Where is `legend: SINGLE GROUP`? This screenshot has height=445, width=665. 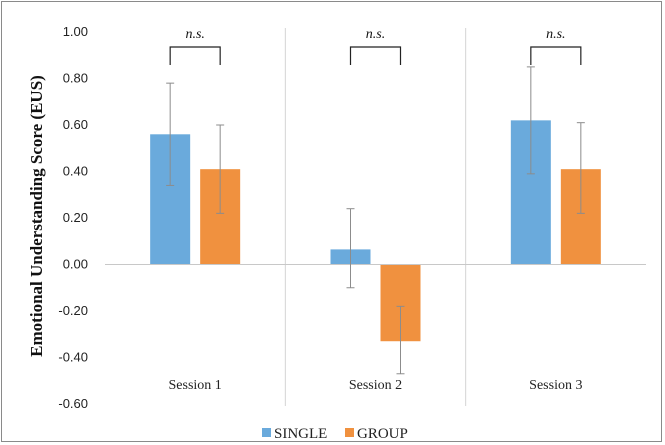 legend: SINGLE GROUP is located at coordinates (335, 434).